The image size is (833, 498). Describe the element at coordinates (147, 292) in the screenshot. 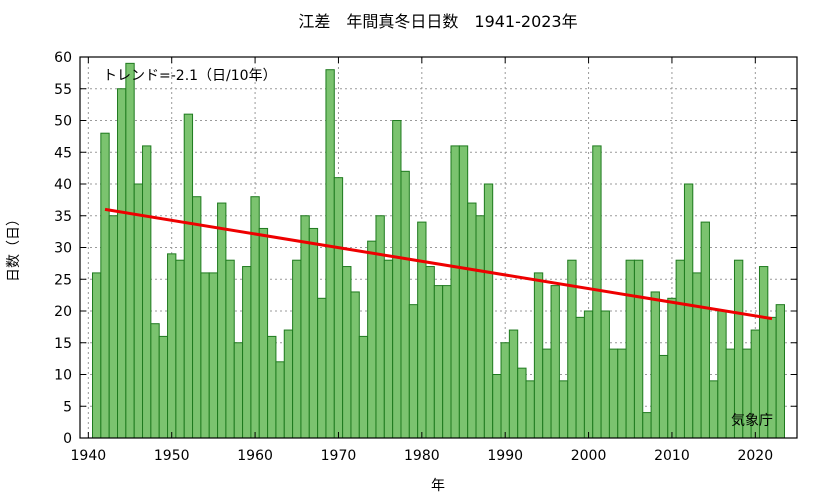

I see `bar-1947` at that location.